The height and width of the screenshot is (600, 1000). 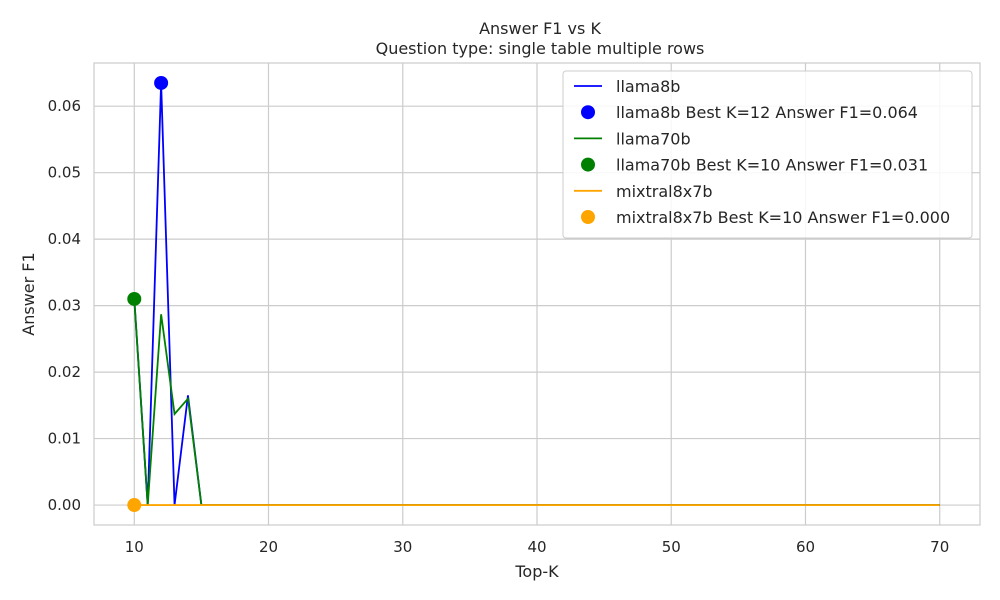 I want to click on chart-title: Answer F1 vs K, so click(x=540, y=28).